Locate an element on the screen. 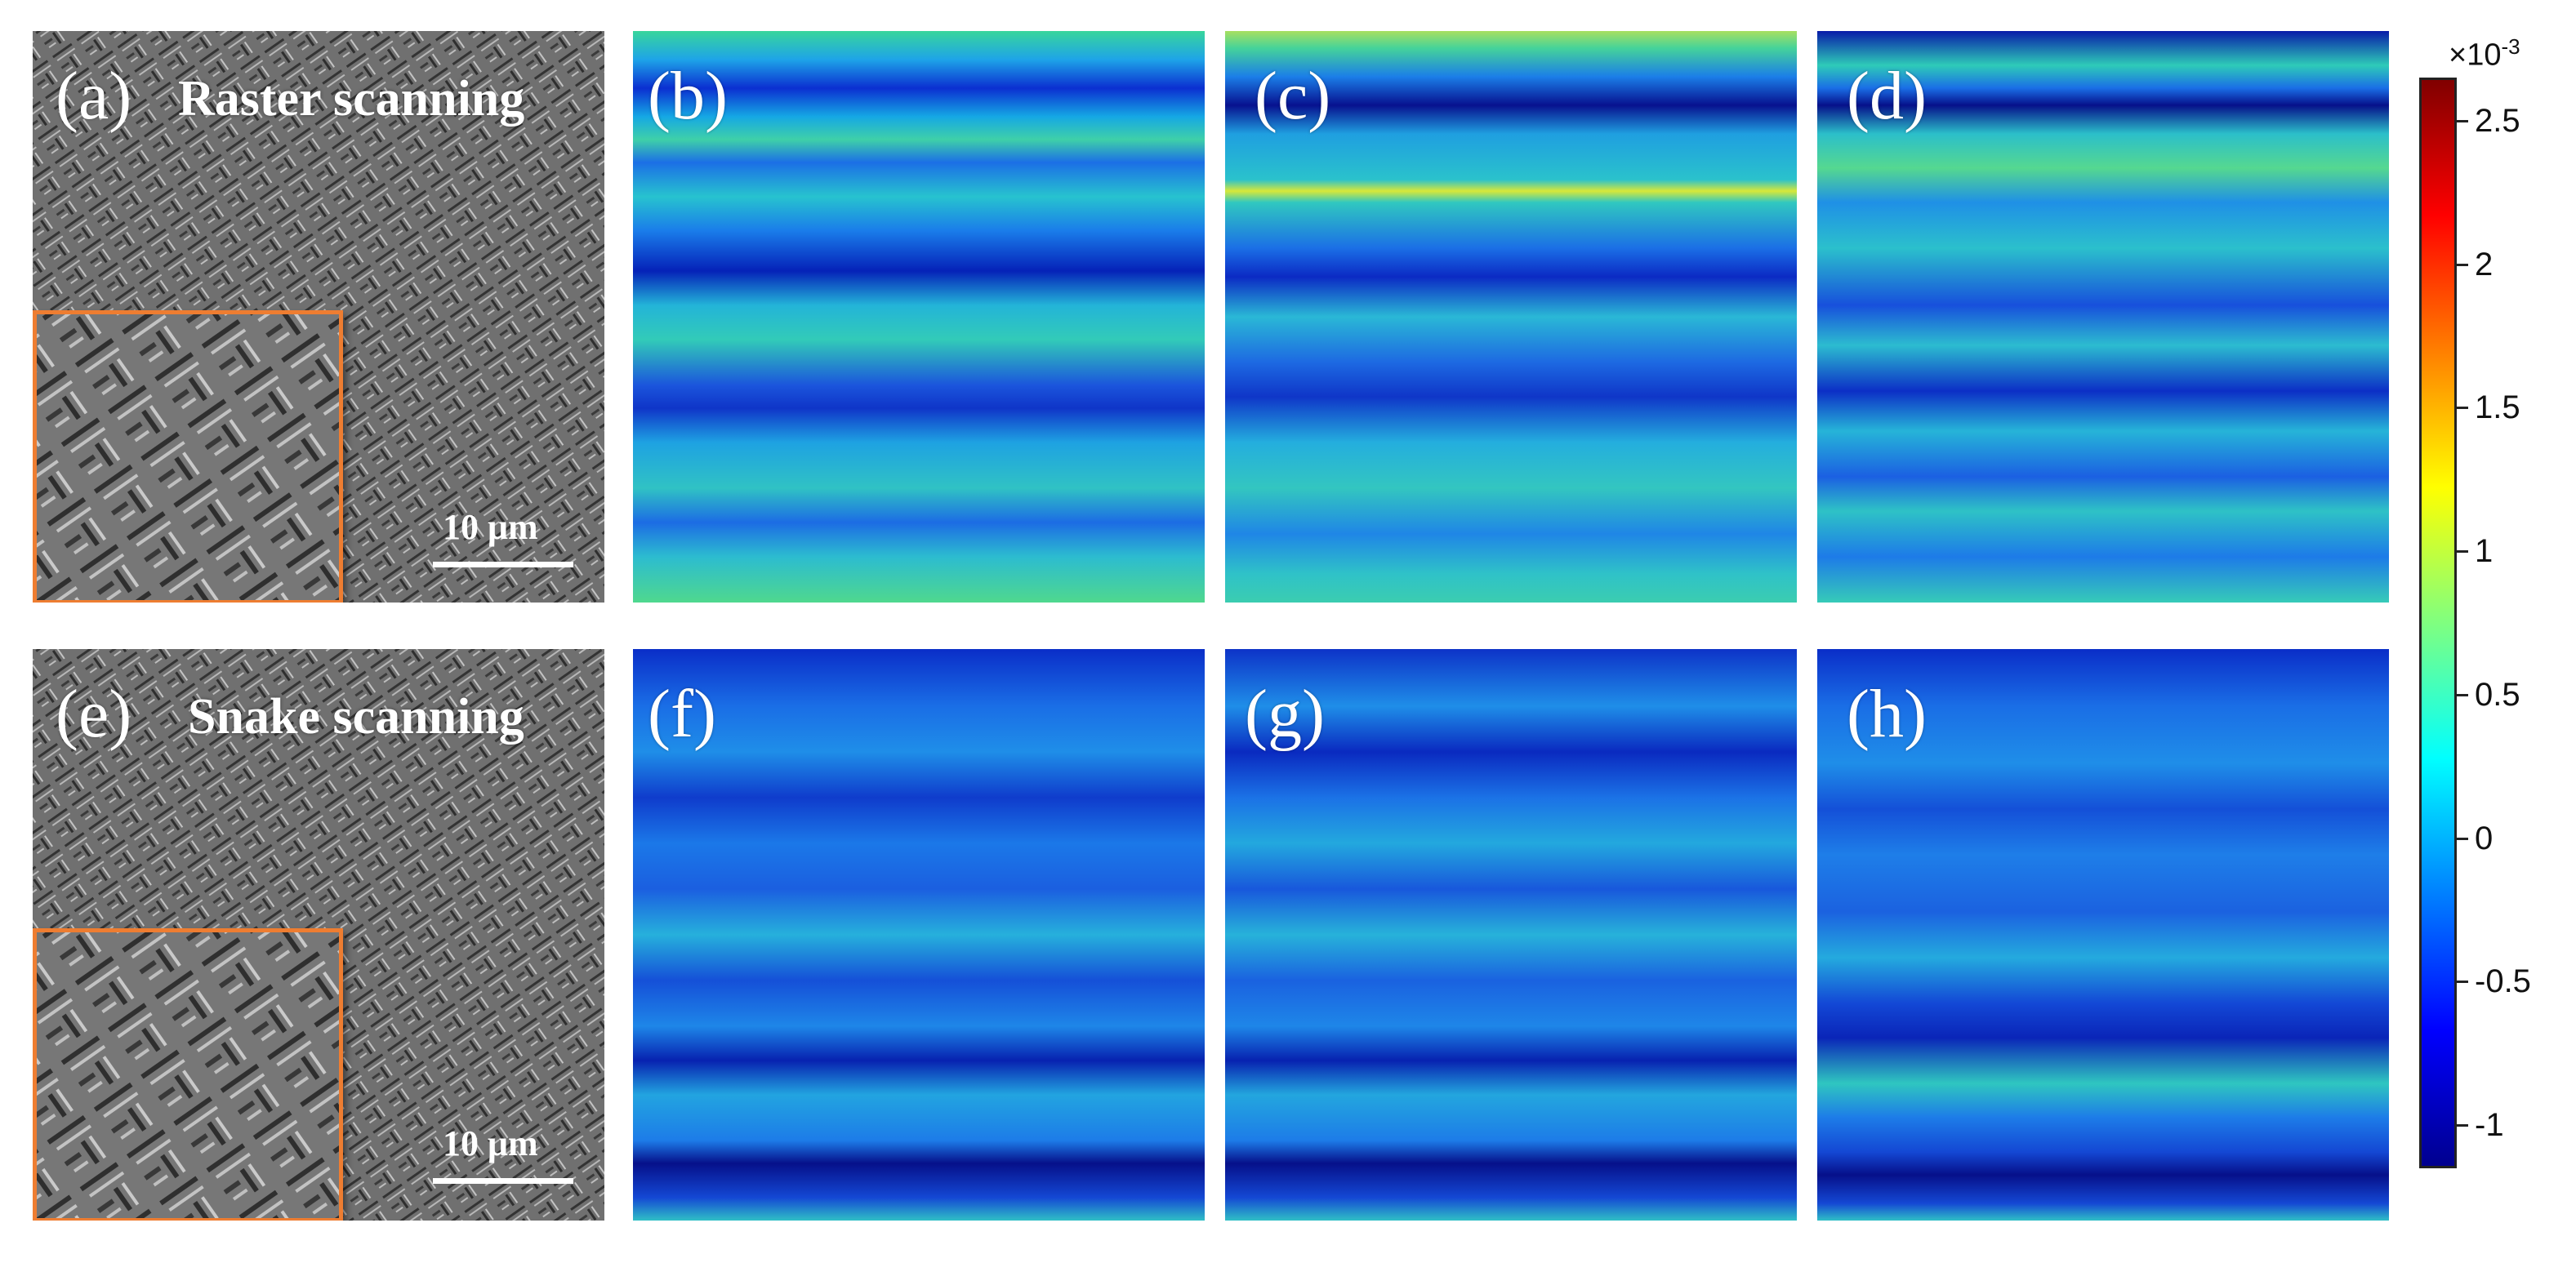  strain-map-f: (f) is located at coordinates (919, 935).